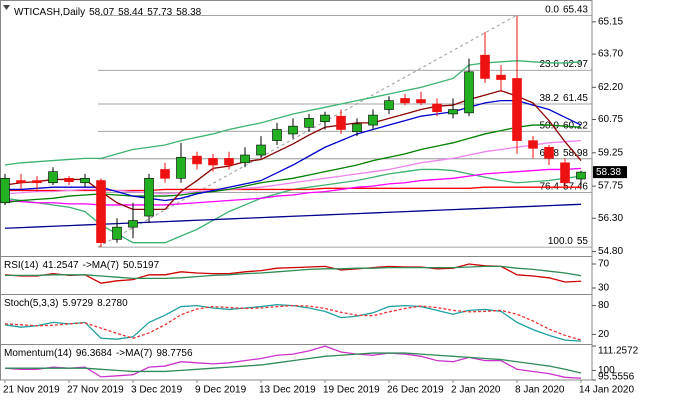 This screenshot has height=400, width=700. Describe the element at coordinates (351, 390) in the screenshot. I see `x-tick-label: 19 Dec 2019` at that location.